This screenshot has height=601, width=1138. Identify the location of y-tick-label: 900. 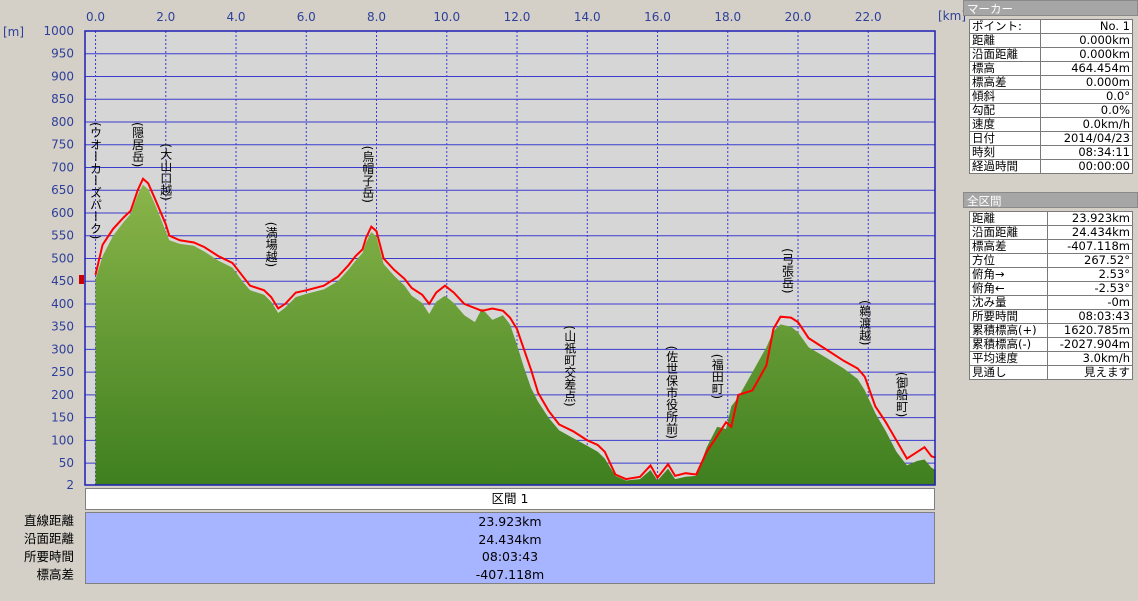
(62, 76).